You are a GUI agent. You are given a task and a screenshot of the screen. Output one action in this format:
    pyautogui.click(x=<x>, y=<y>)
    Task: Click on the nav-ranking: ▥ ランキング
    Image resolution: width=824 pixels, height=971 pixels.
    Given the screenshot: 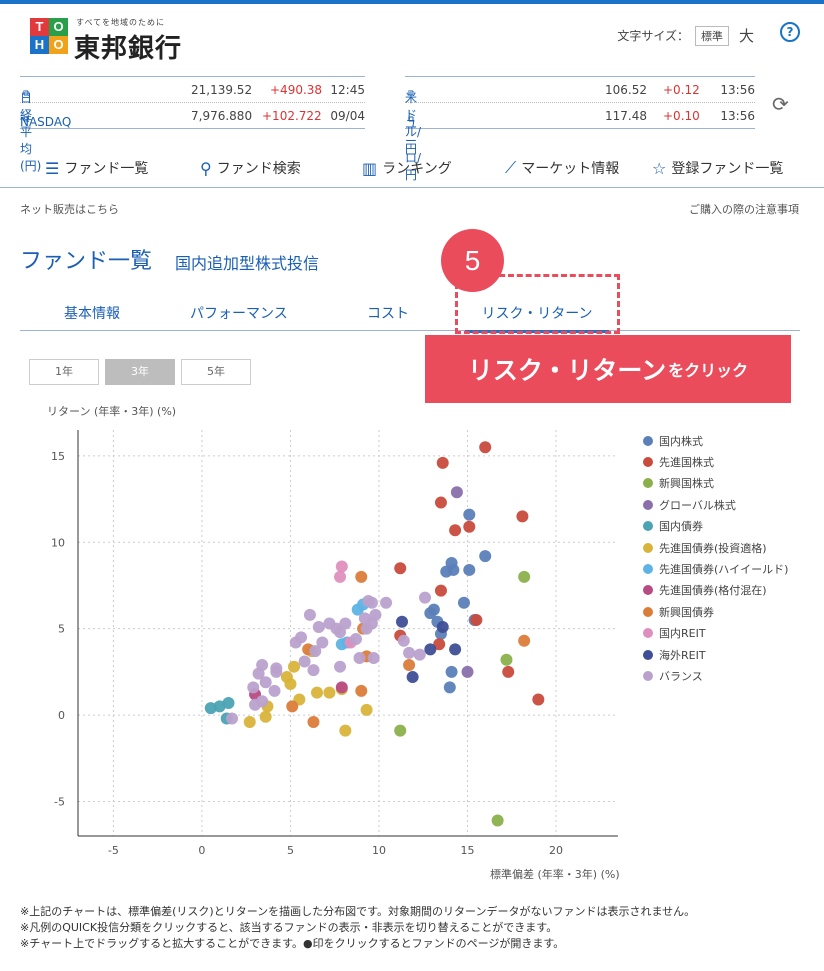 What is the action you would take?
    pyautogui.click(x=407, y=168)
    